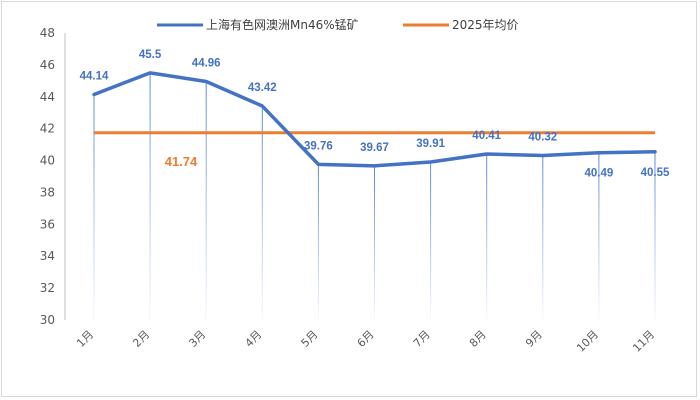 The height and width of the screenshot is (400, 700). I want to click on legend: 上海有色网澳洲Mn46%锰矿 2025年均价, so click(338, 24).